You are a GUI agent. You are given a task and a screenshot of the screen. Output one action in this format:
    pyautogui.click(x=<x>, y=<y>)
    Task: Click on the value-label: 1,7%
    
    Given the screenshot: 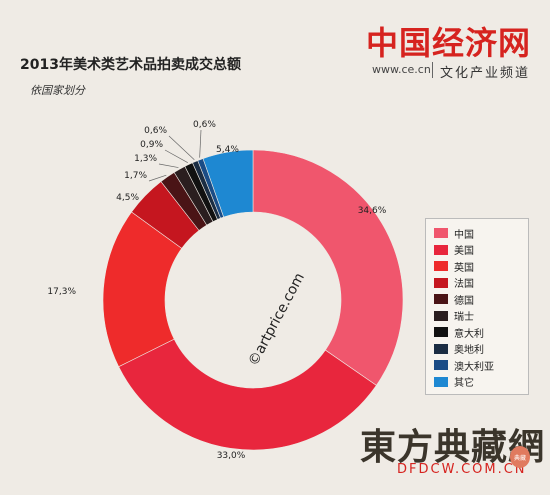 What is the action you would take?
    pyautogui.click(x=135, y=176)
    